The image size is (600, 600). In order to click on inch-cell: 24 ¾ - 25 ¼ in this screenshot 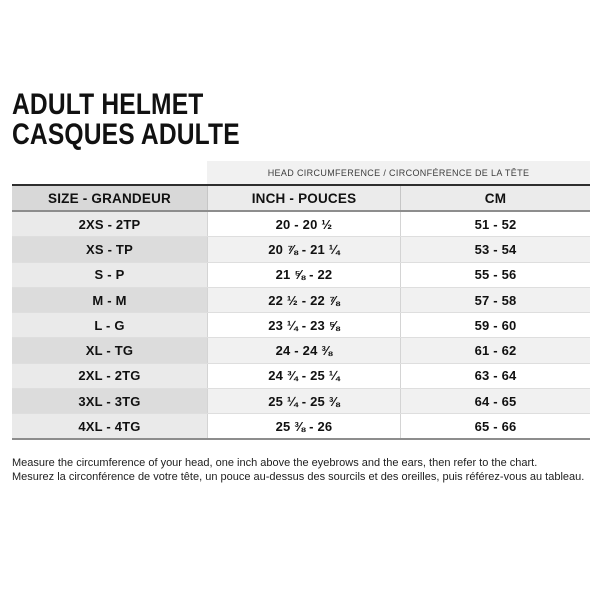, I will do `click(303, 376)`.